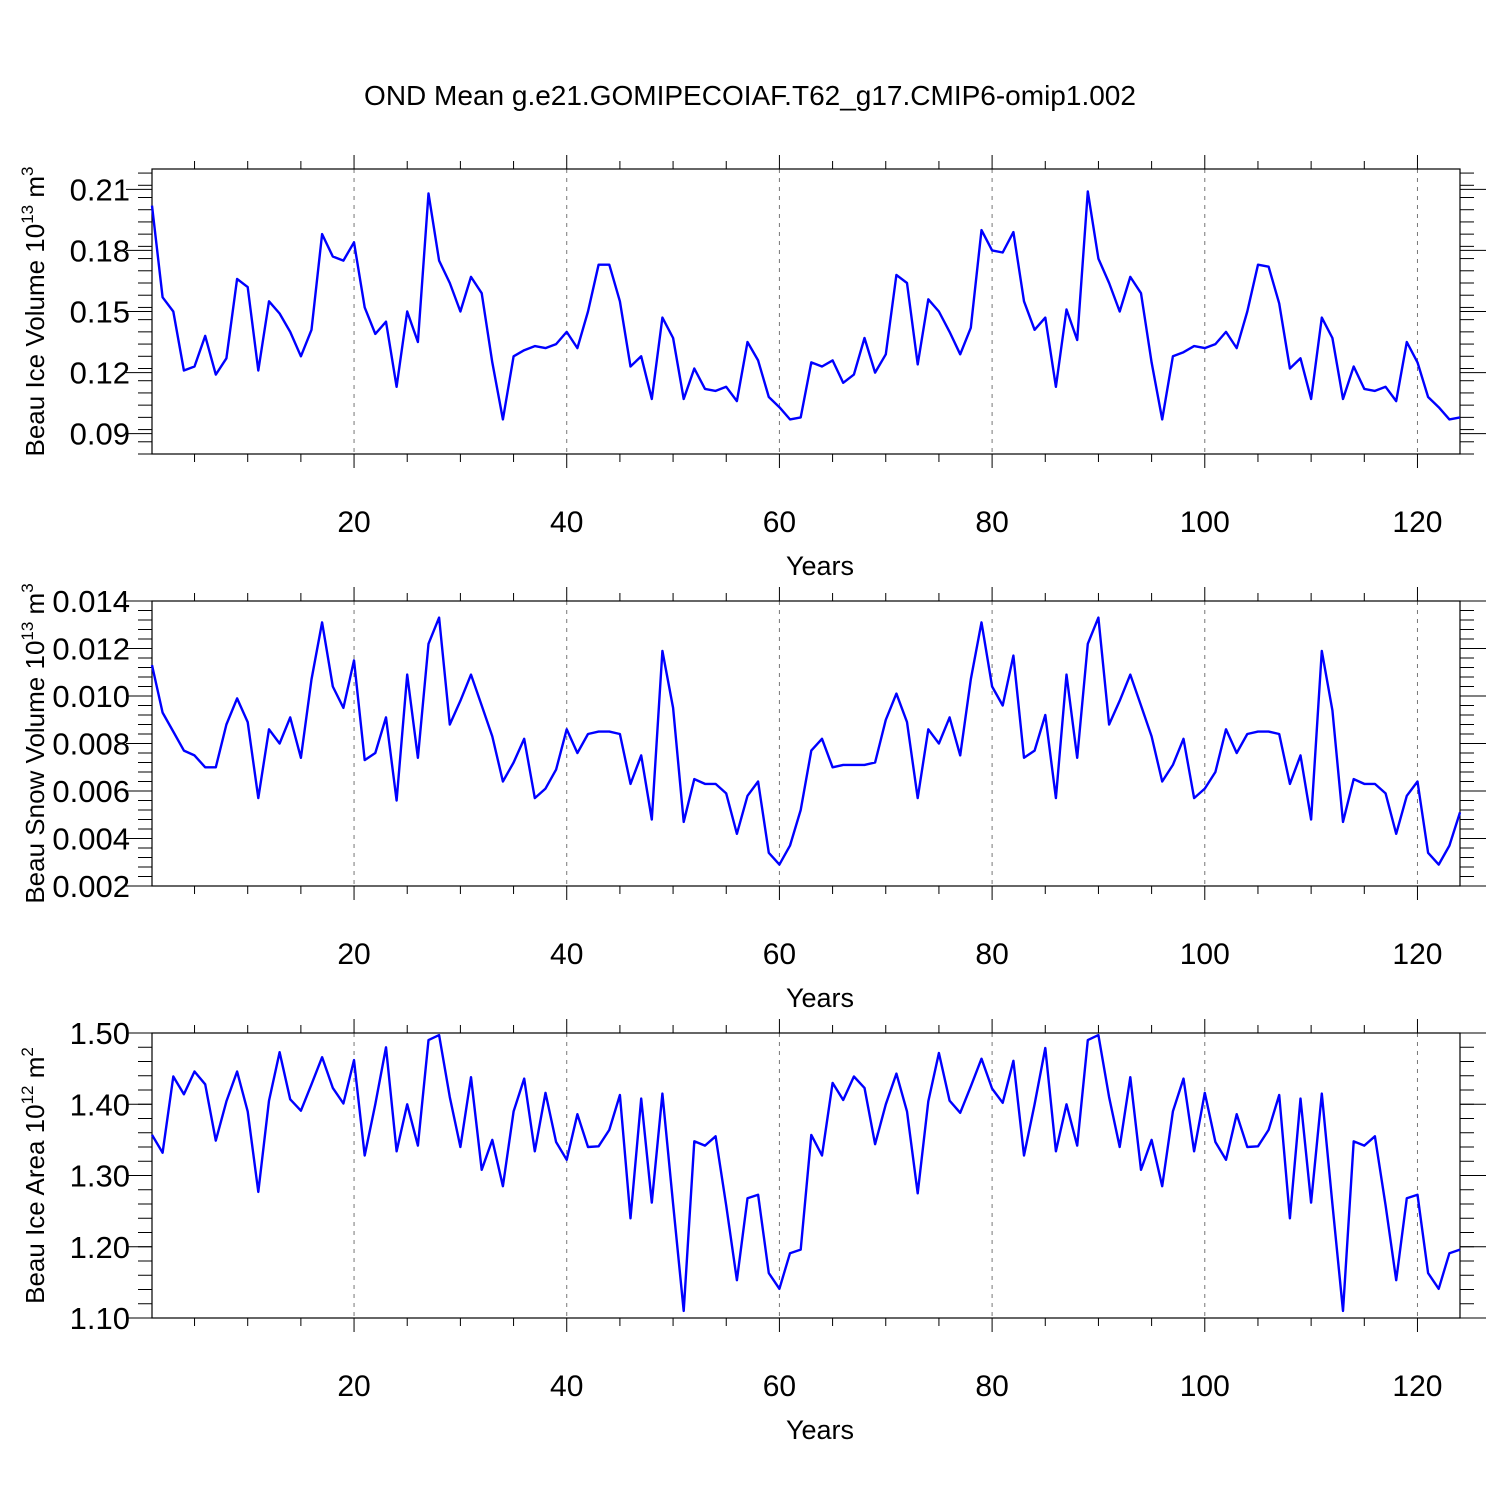  I want to click on y-tick-label: 1.20, so click(100, 1247).